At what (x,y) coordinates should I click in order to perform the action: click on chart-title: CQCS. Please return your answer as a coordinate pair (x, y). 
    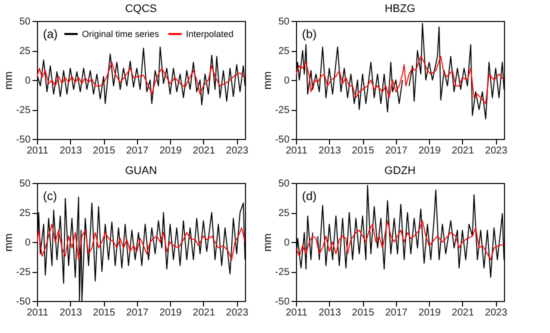
    Looking at the image, I should click on (141, 9).